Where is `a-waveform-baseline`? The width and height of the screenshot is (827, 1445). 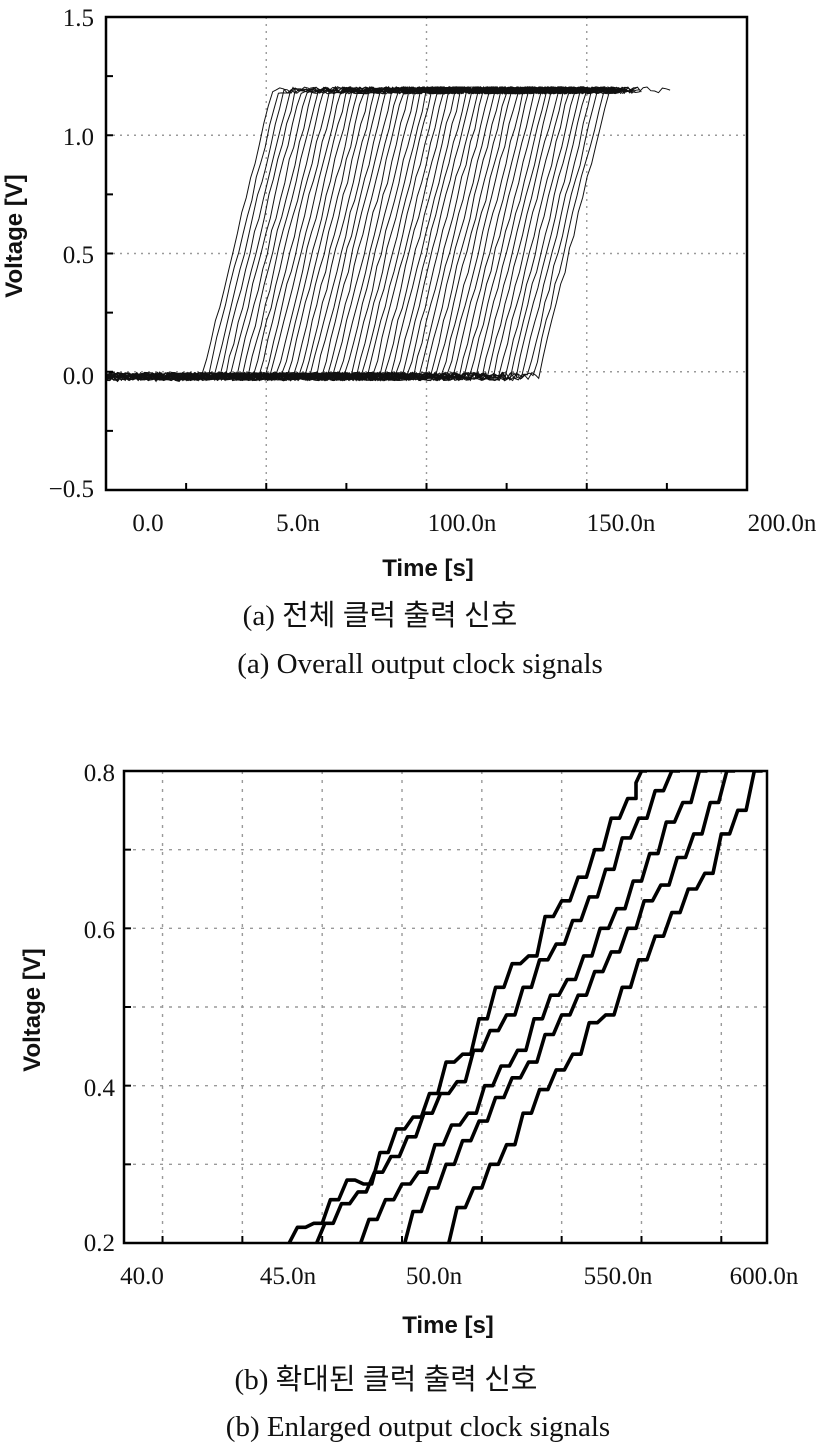 a-waveform-baseline is located at coordinates (157, 377).